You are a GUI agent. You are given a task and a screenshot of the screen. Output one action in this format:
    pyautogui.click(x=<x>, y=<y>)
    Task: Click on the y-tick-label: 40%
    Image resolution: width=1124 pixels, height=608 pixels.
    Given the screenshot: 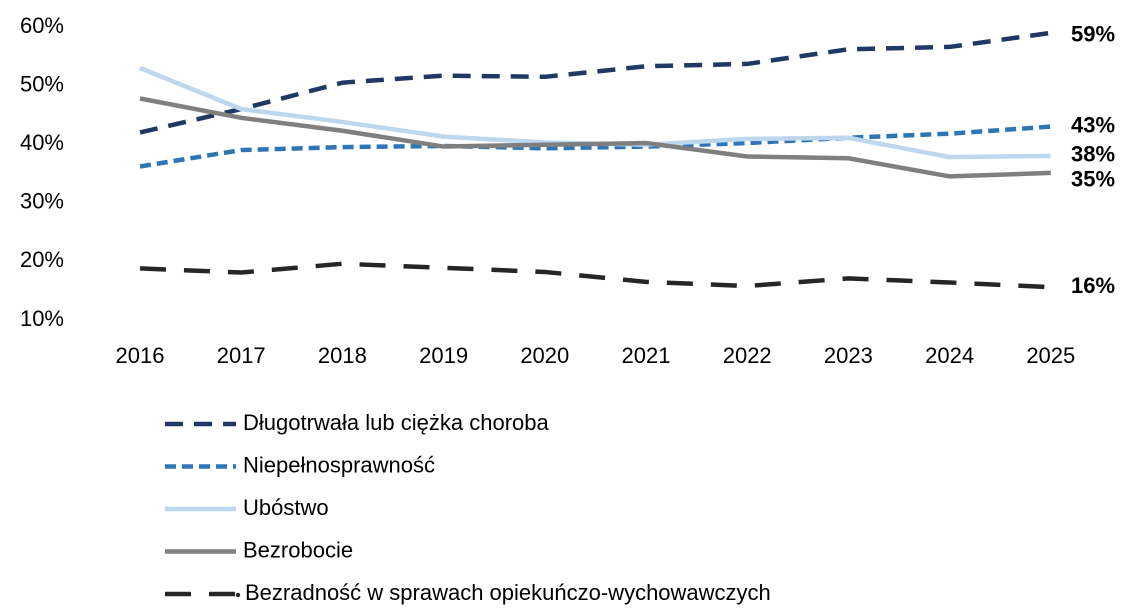 What is the action you would take?
    pyautogui.click(x=42, y=142)
    